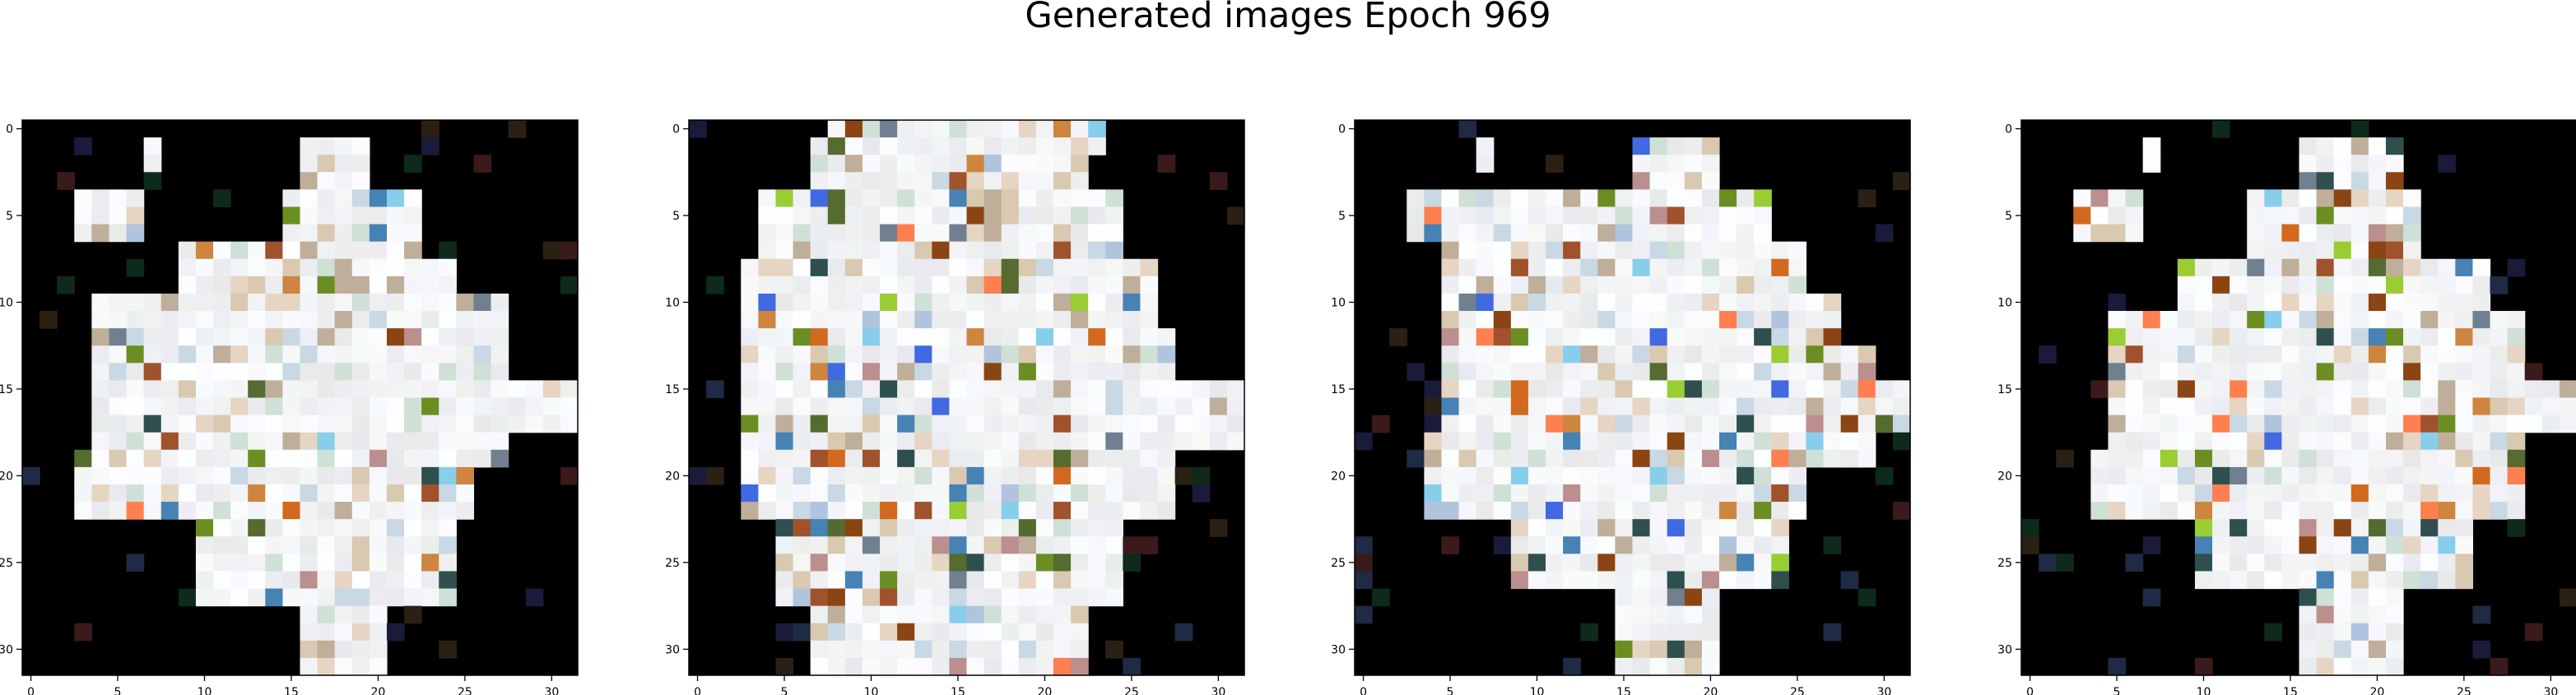  What do you see at coordinates (2550, 690) in the screenshot?
I see `x-tick-label: 30` at bounding box center [2550, 690].